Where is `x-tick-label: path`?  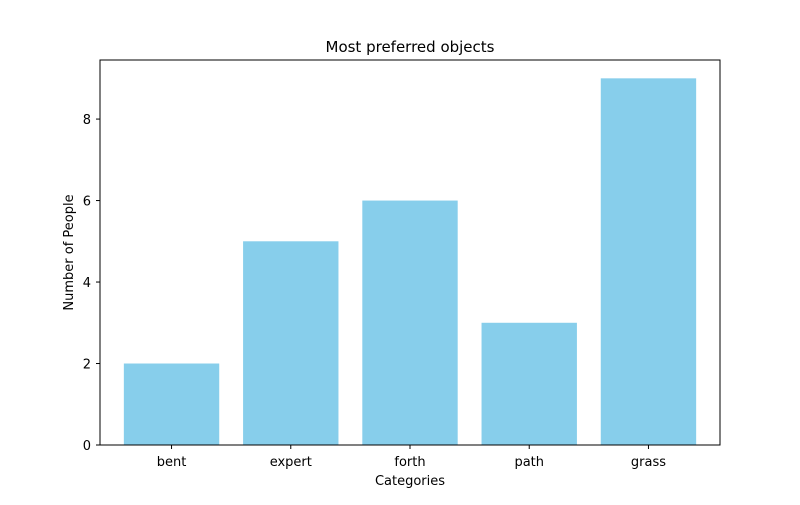
x-tick-label: path is located at coordinates (529, 462).